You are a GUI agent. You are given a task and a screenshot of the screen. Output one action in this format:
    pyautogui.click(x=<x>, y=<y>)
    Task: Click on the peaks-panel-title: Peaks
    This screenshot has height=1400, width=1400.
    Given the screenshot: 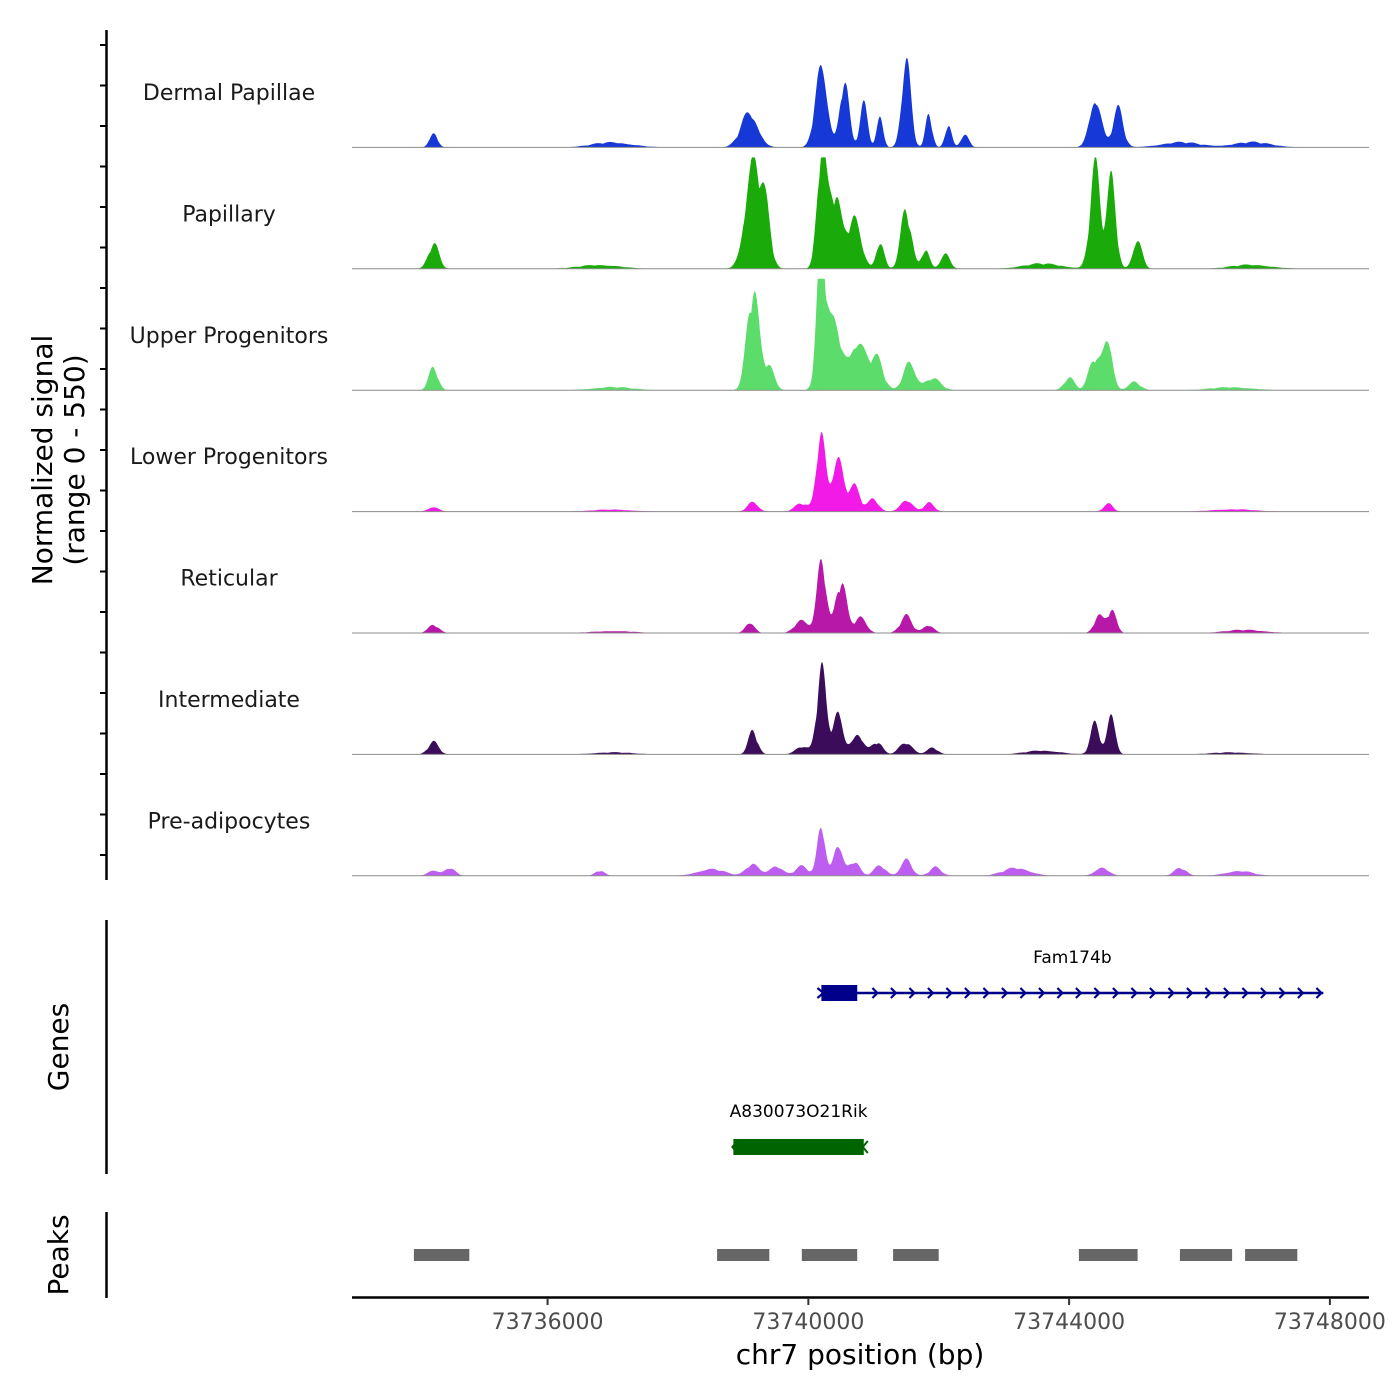 What is the action you would take?
    pyautogui.click(x=58, y=1254)
    